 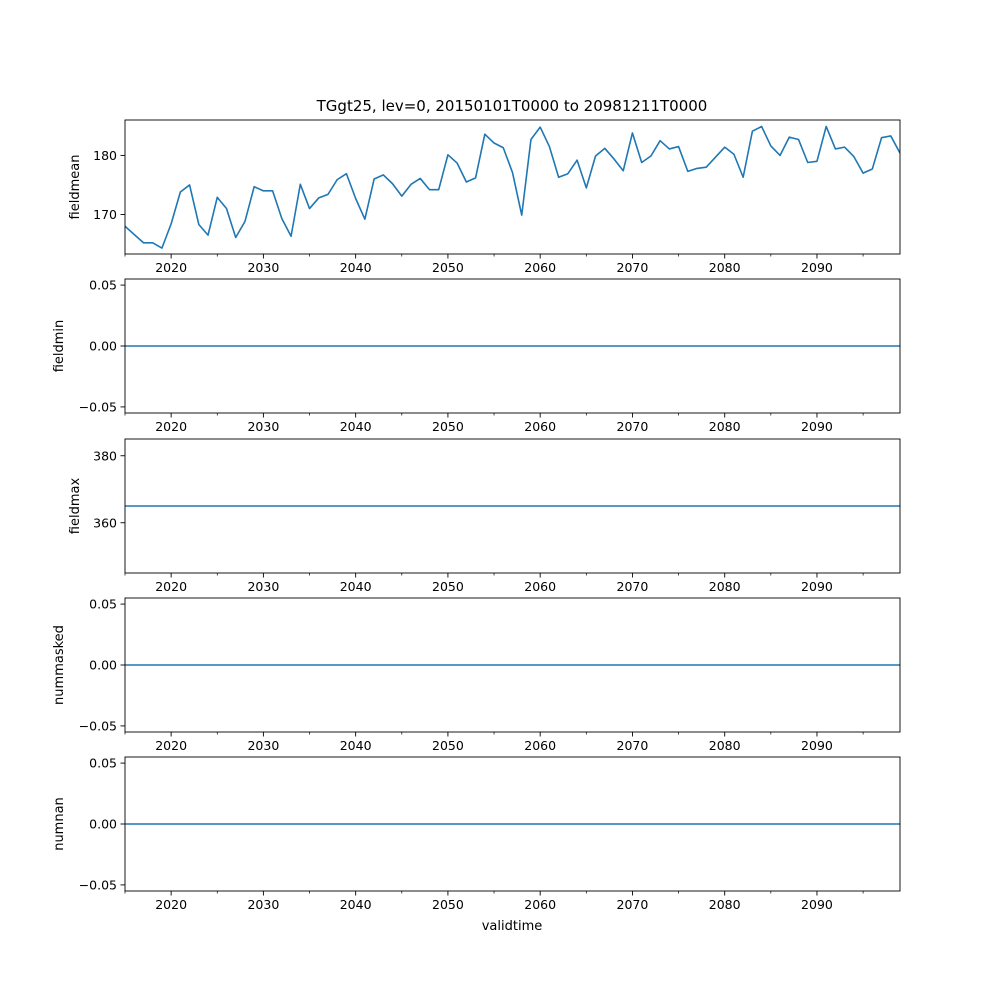 What do you see at coordinates (105, 522) in the screenshot?
I see `y-tick-label: 360` at bounding box center [105, 522].